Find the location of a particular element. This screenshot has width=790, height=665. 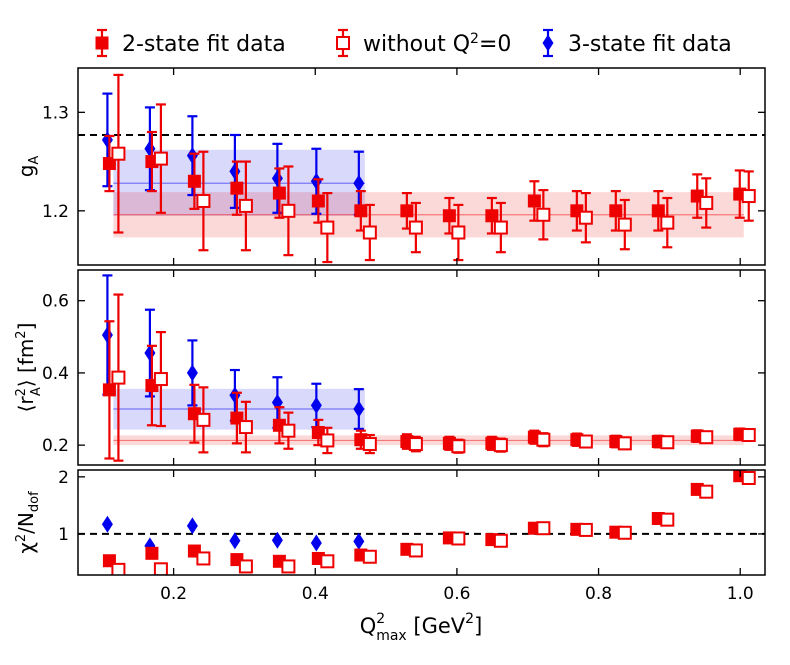

series-blue is located at coordinates (233, 535).